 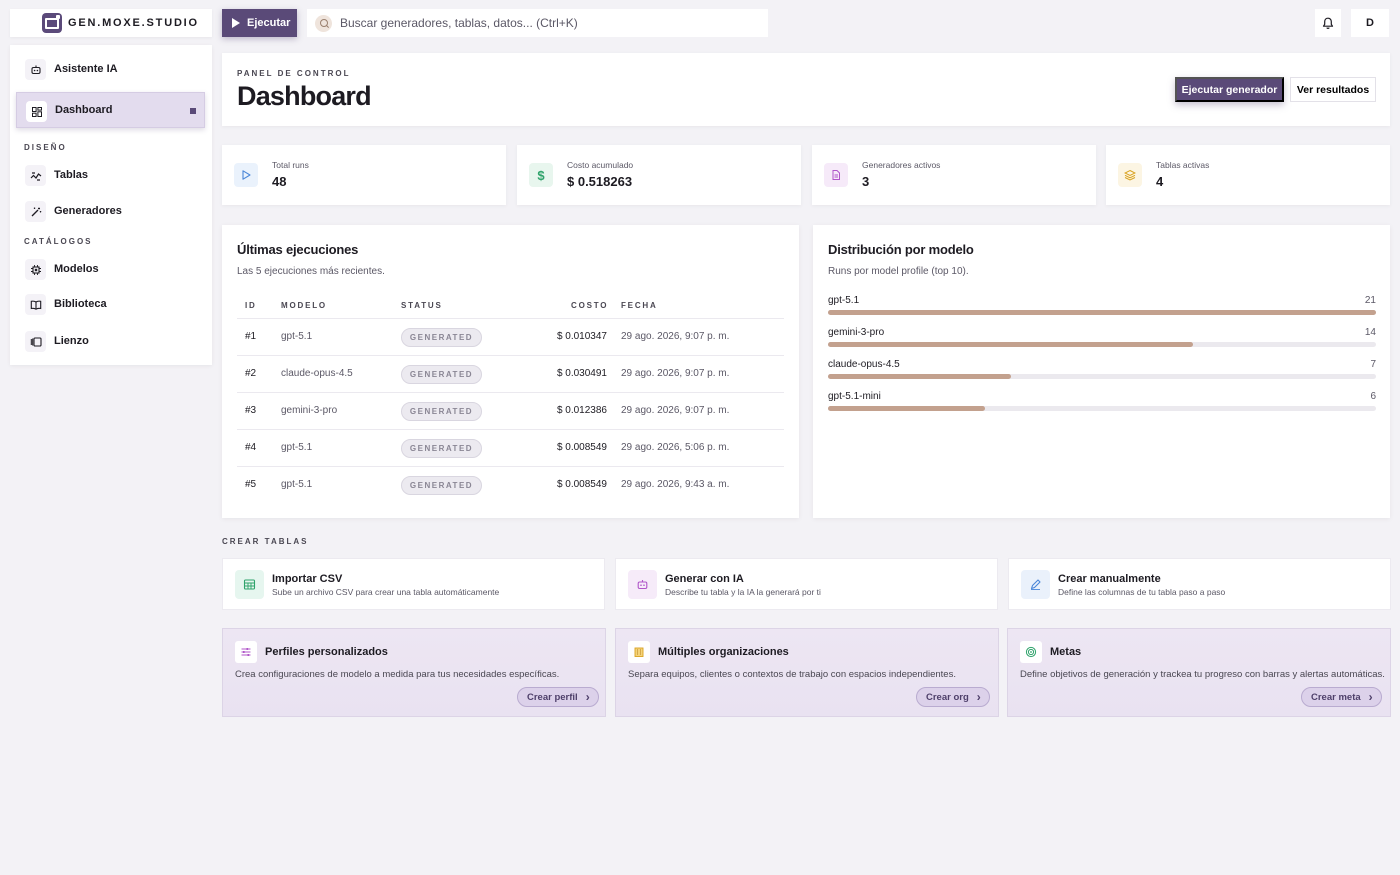 What do you see at coordinates (71, 175) in the screenshot?
I see `sidebar-item-label: Tablas` at bounding box center [71, 175].